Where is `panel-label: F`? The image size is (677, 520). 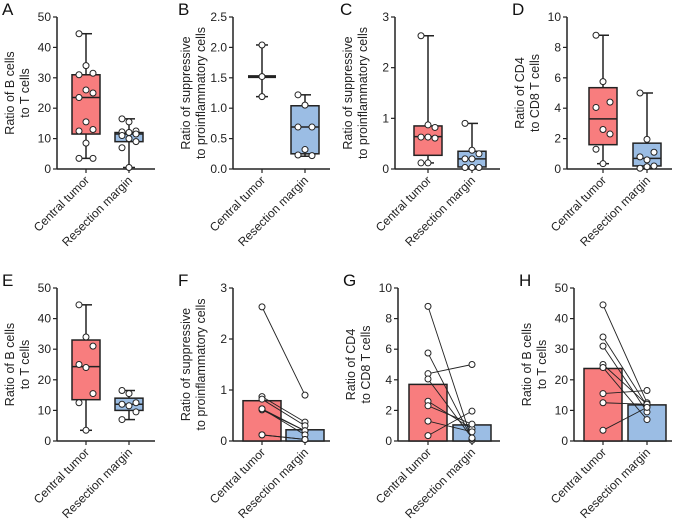 panel-label: F is located at coordinates (183, 280).